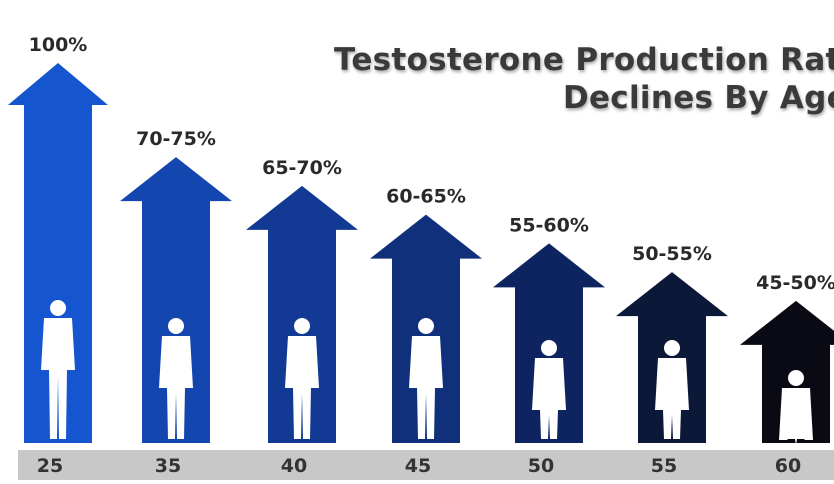 This screenshot has height=484, width=834. Describe the element at coordinates (584, 60) in the screenshot. I see `chart-title-line-1: Testosterone Production Rate` at that location.